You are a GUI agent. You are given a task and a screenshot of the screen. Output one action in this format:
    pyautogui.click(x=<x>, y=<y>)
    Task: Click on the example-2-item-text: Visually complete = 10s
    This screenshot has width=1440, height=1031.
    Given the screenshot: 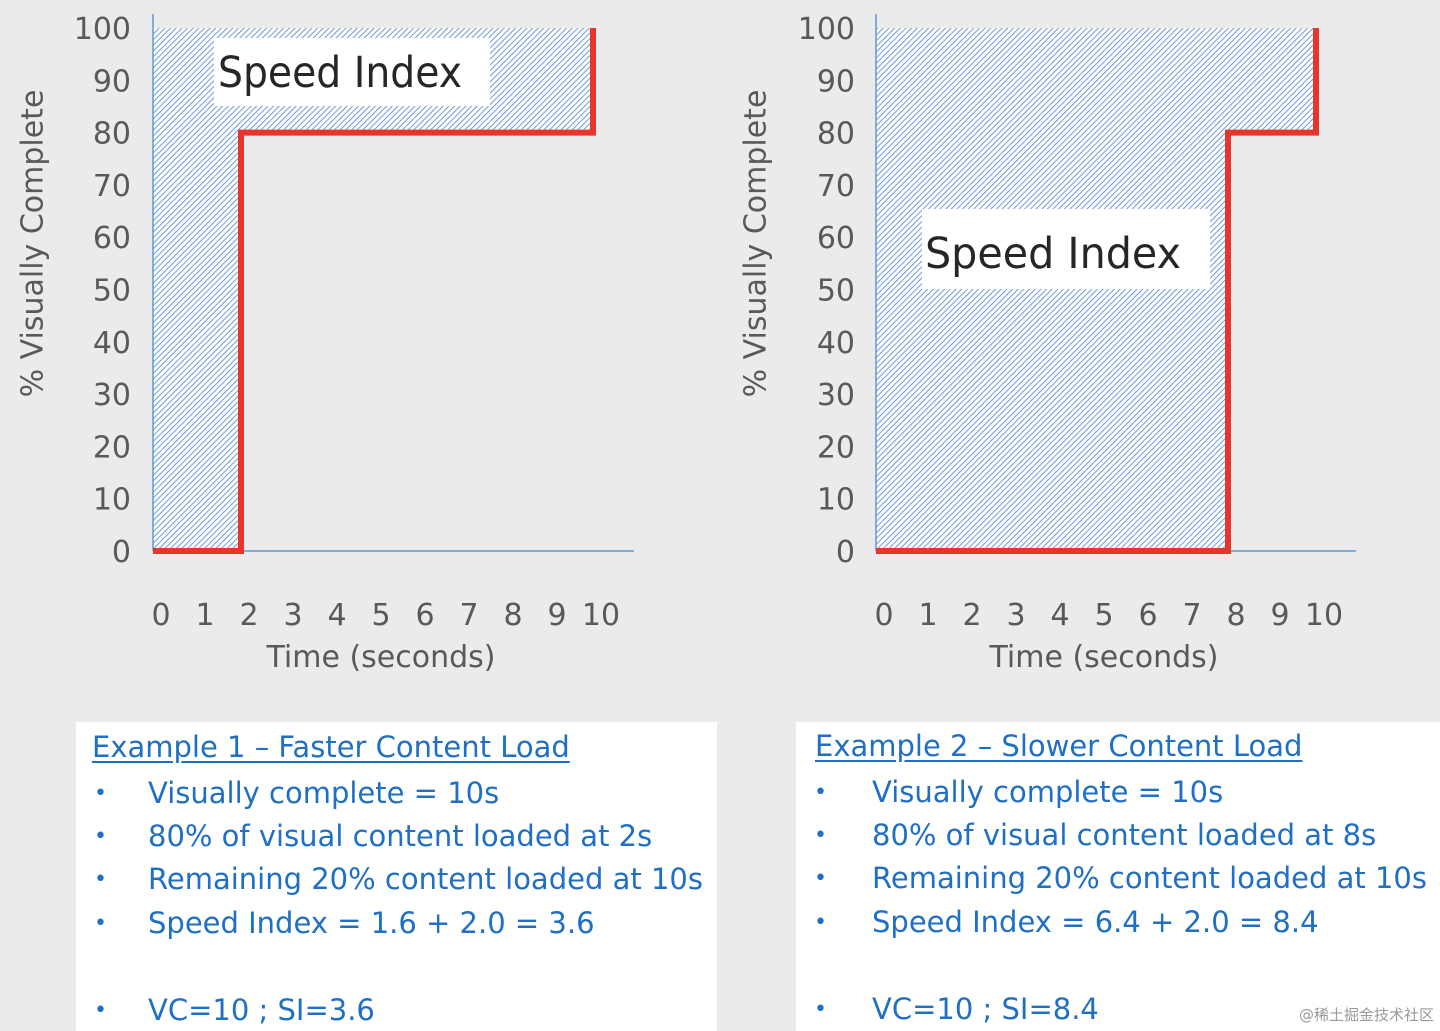 What is the action you would take?
    pyautogui.click(x=1048, y=792)
    